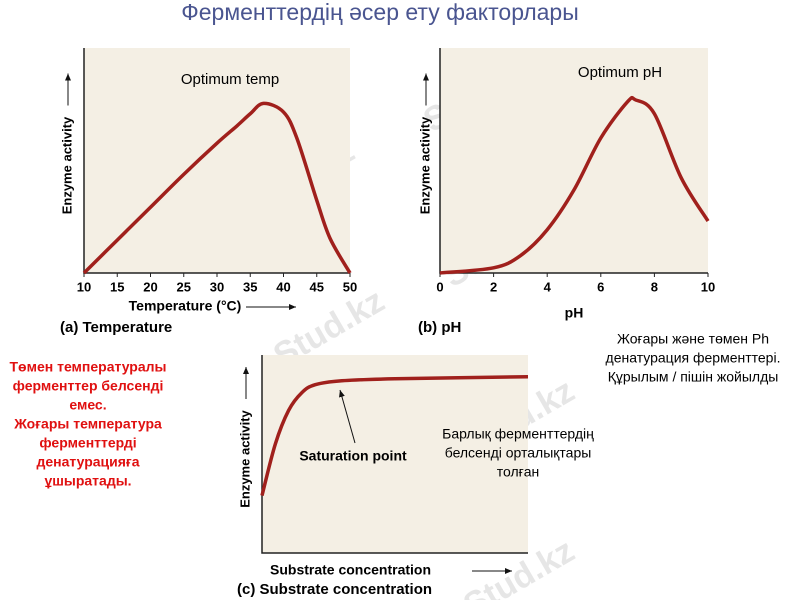 This screenshot has width=788, height=600. I want to click on x-axis-label: Temperature (°C), so click(185, 306).